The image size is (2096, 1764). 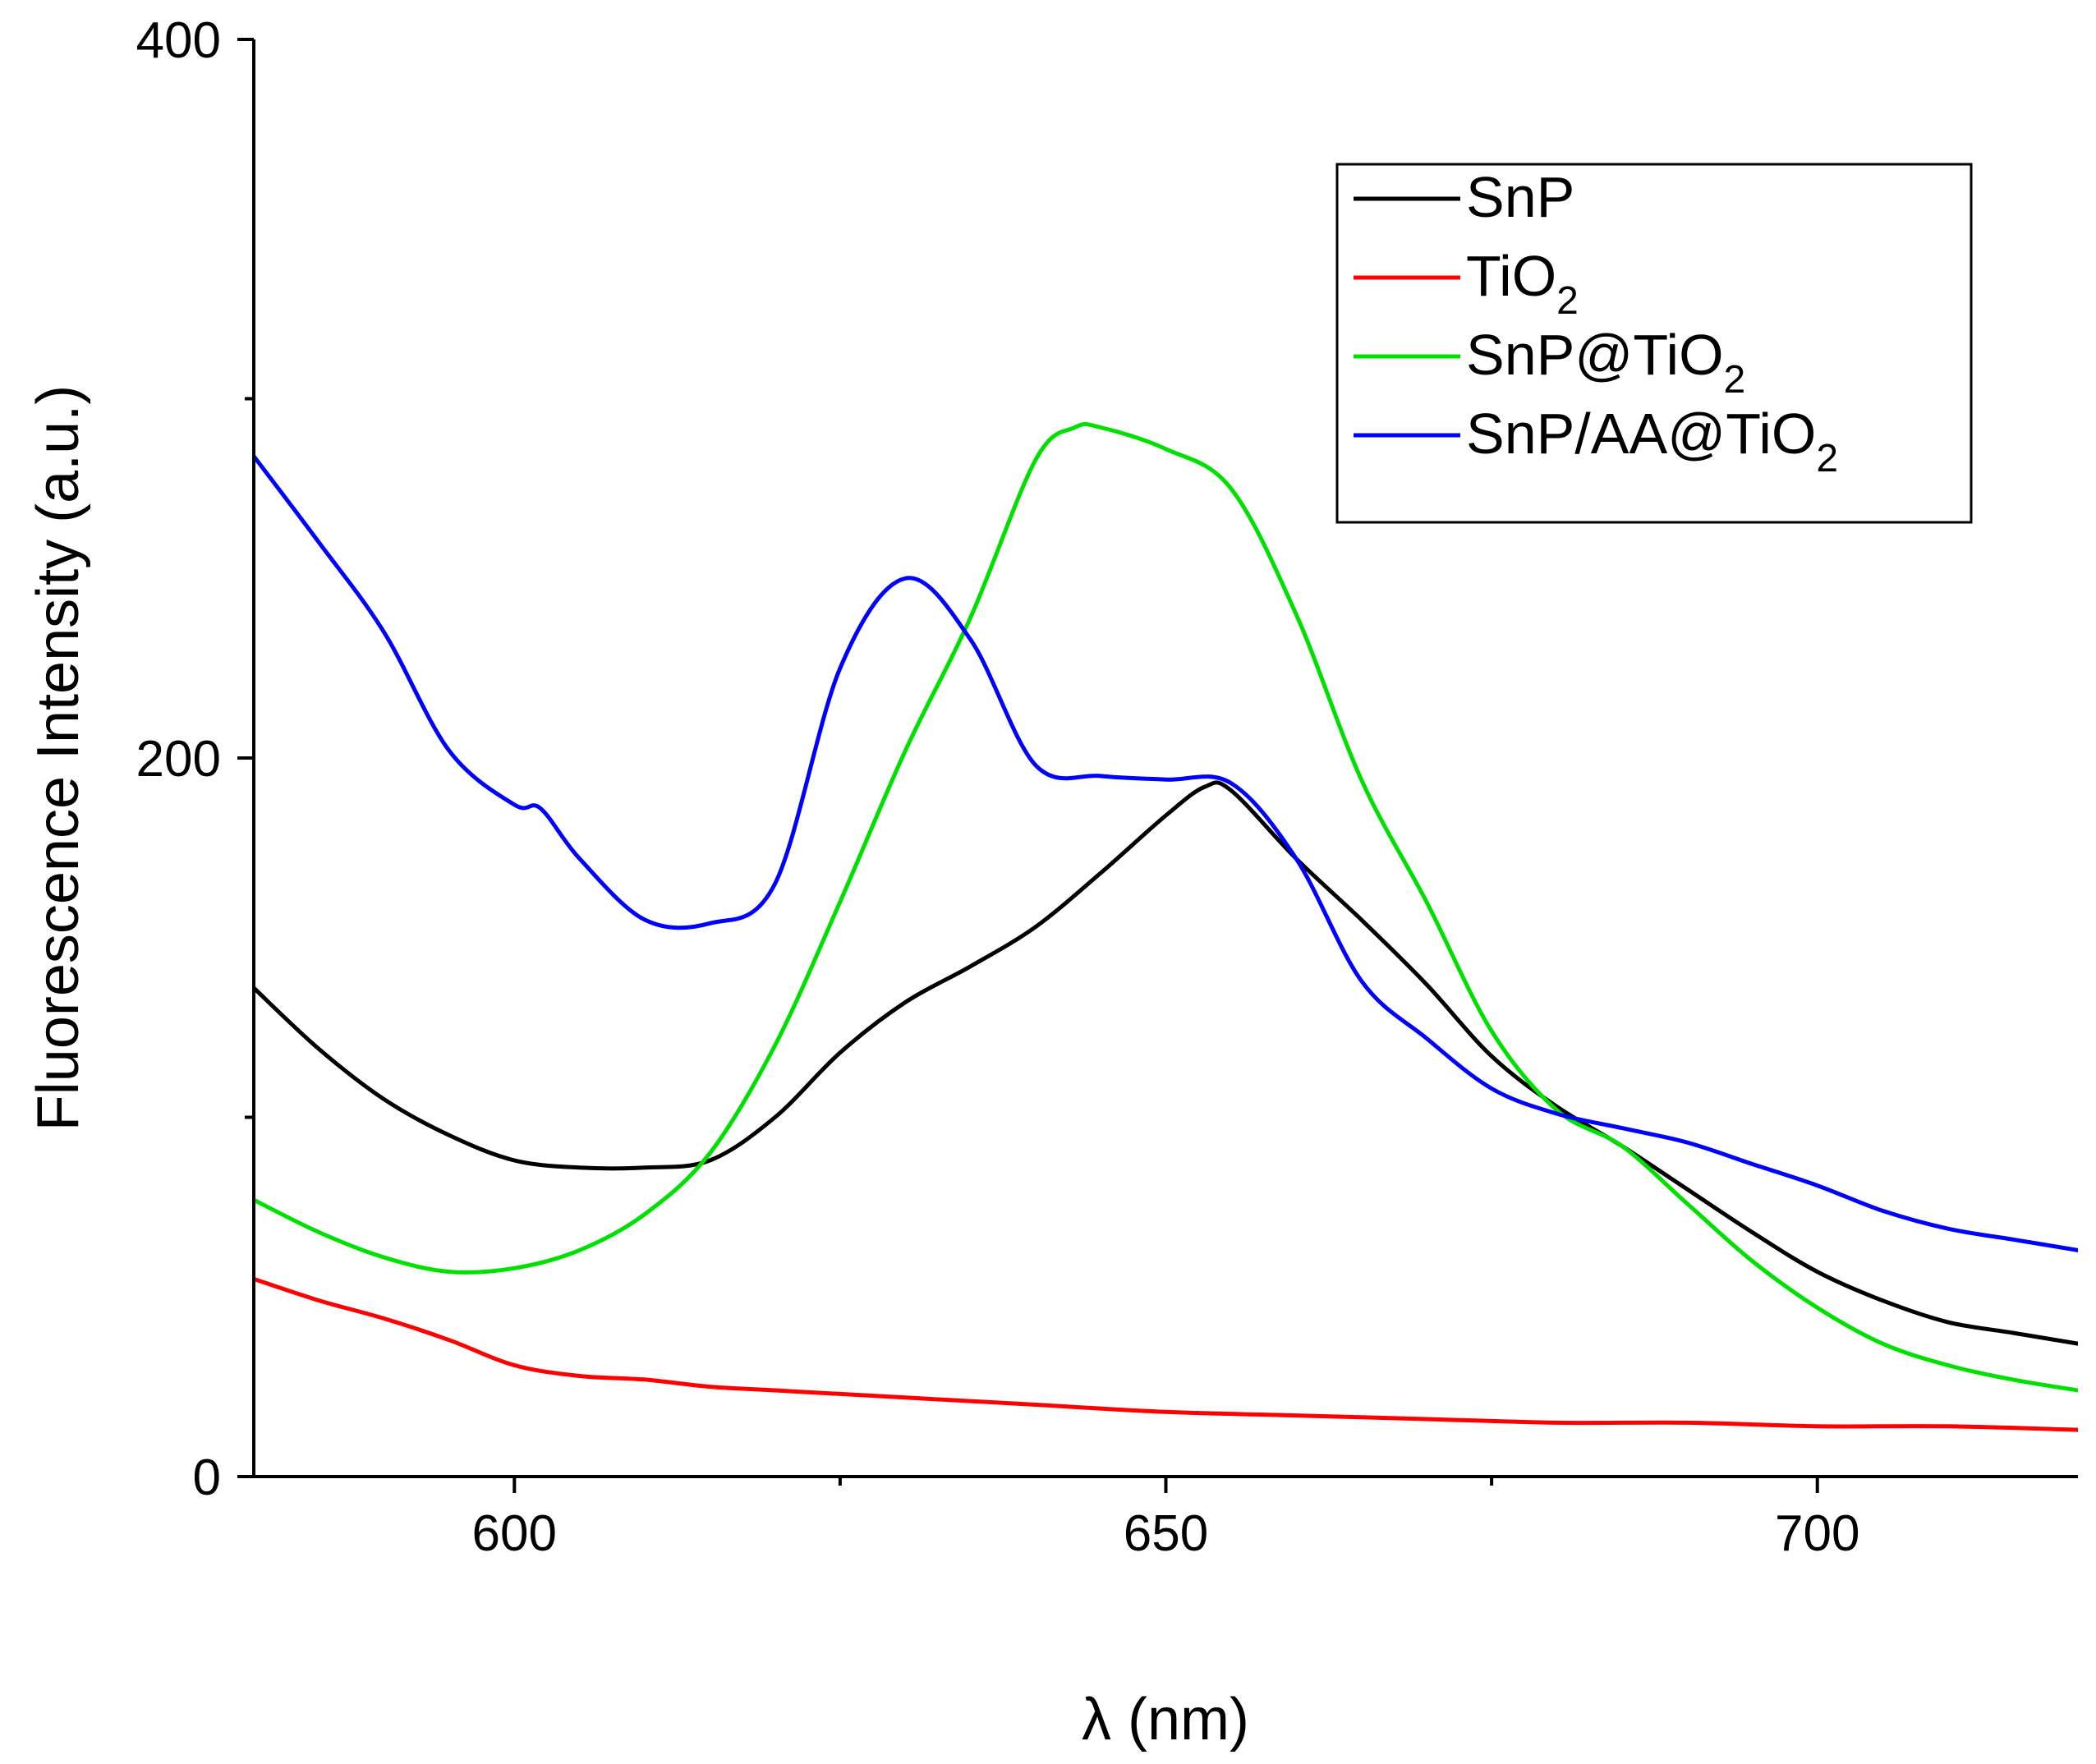 I want to click on series-line-tio2, so click(x=1166, y=1354).